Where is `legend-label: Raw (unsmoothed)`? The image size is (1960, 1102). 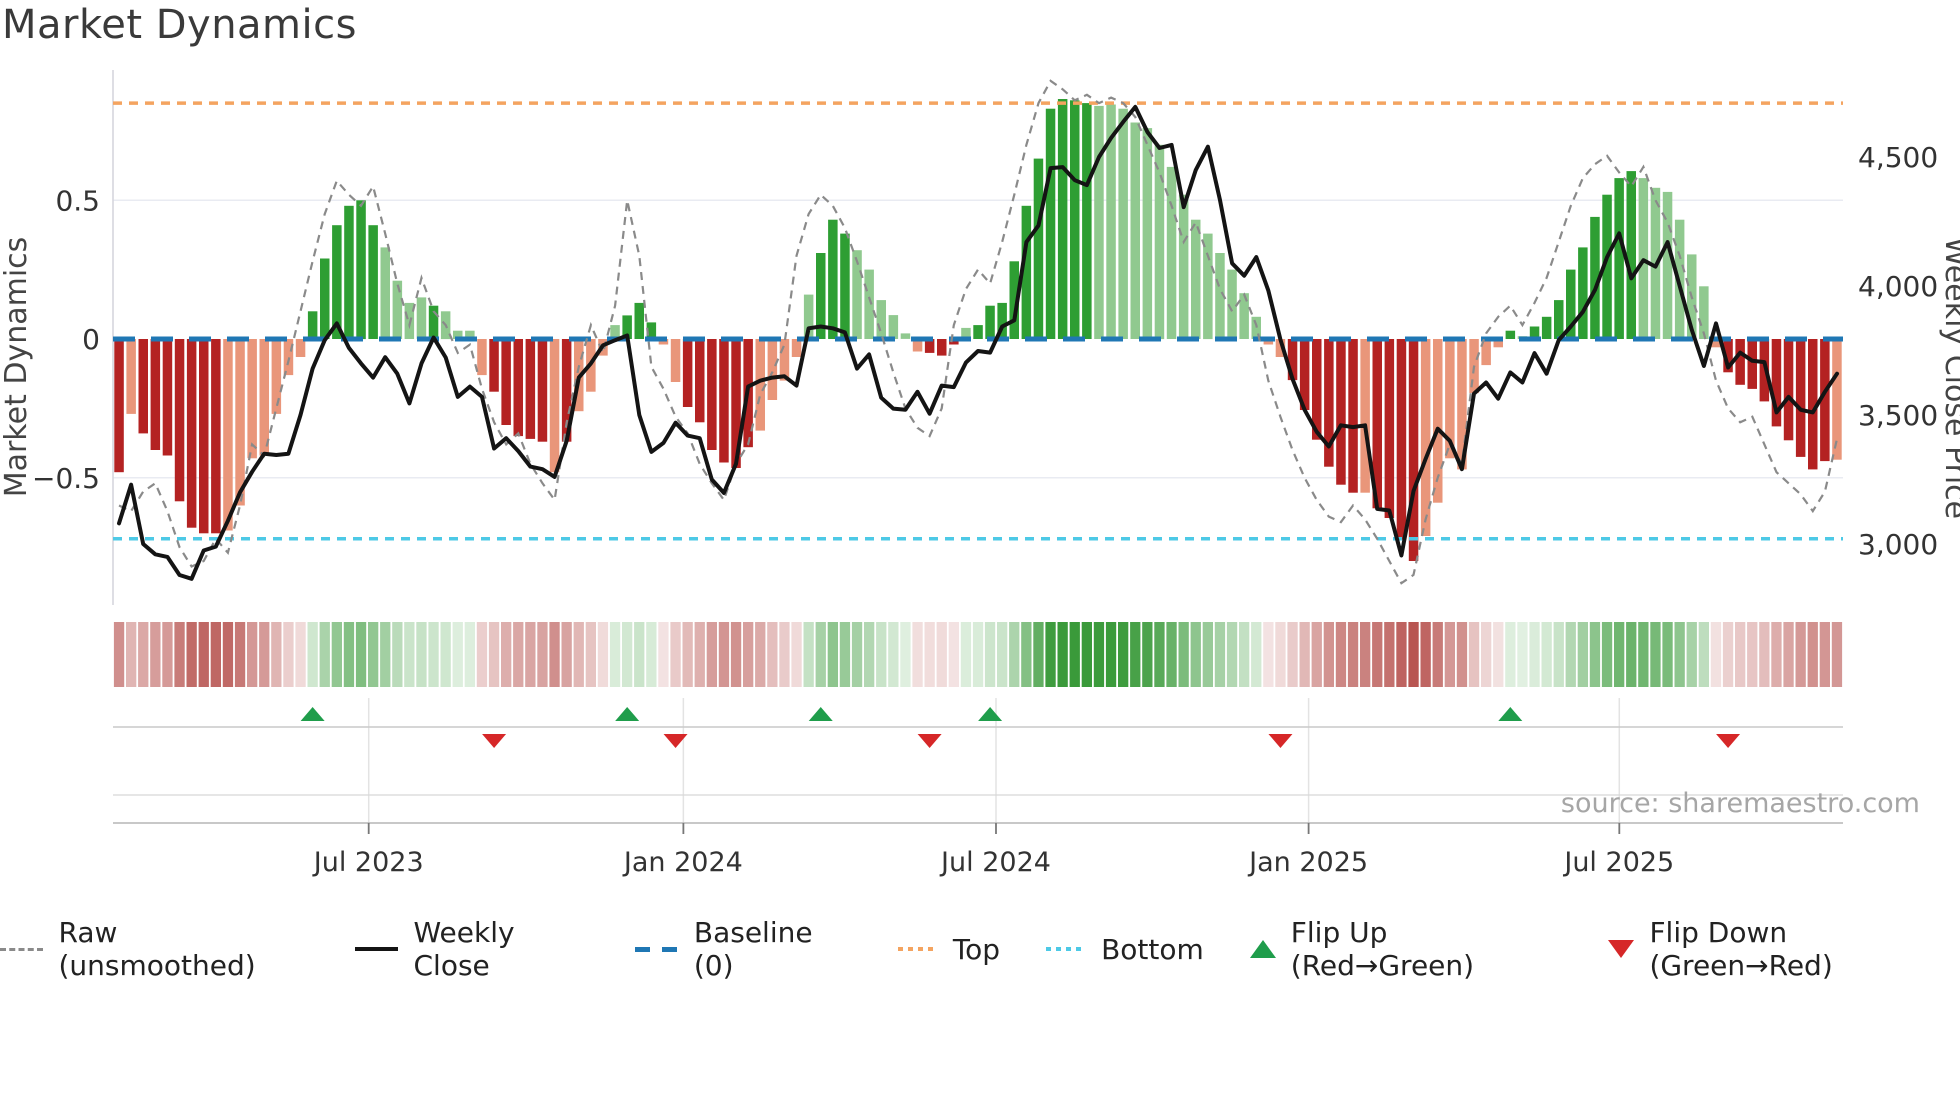
legend-label: Raw (unsmoothed) is located at coordinates (157, 949).